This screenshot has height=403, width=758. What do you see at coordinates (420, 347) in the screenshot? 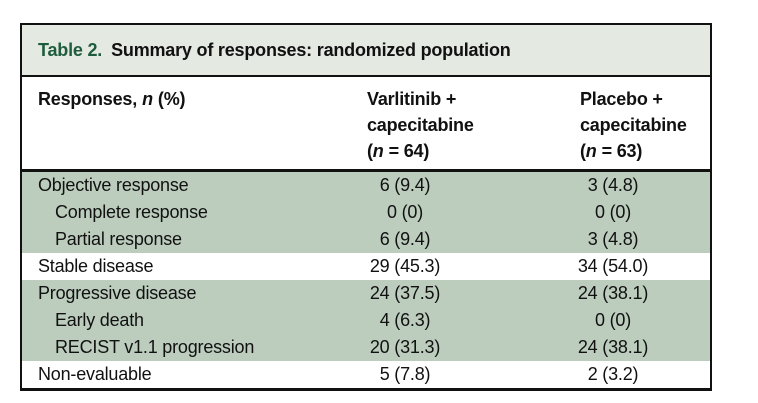
I see `cell-varlitinib: 20 (31.3)` at bounding box center [420, 347].